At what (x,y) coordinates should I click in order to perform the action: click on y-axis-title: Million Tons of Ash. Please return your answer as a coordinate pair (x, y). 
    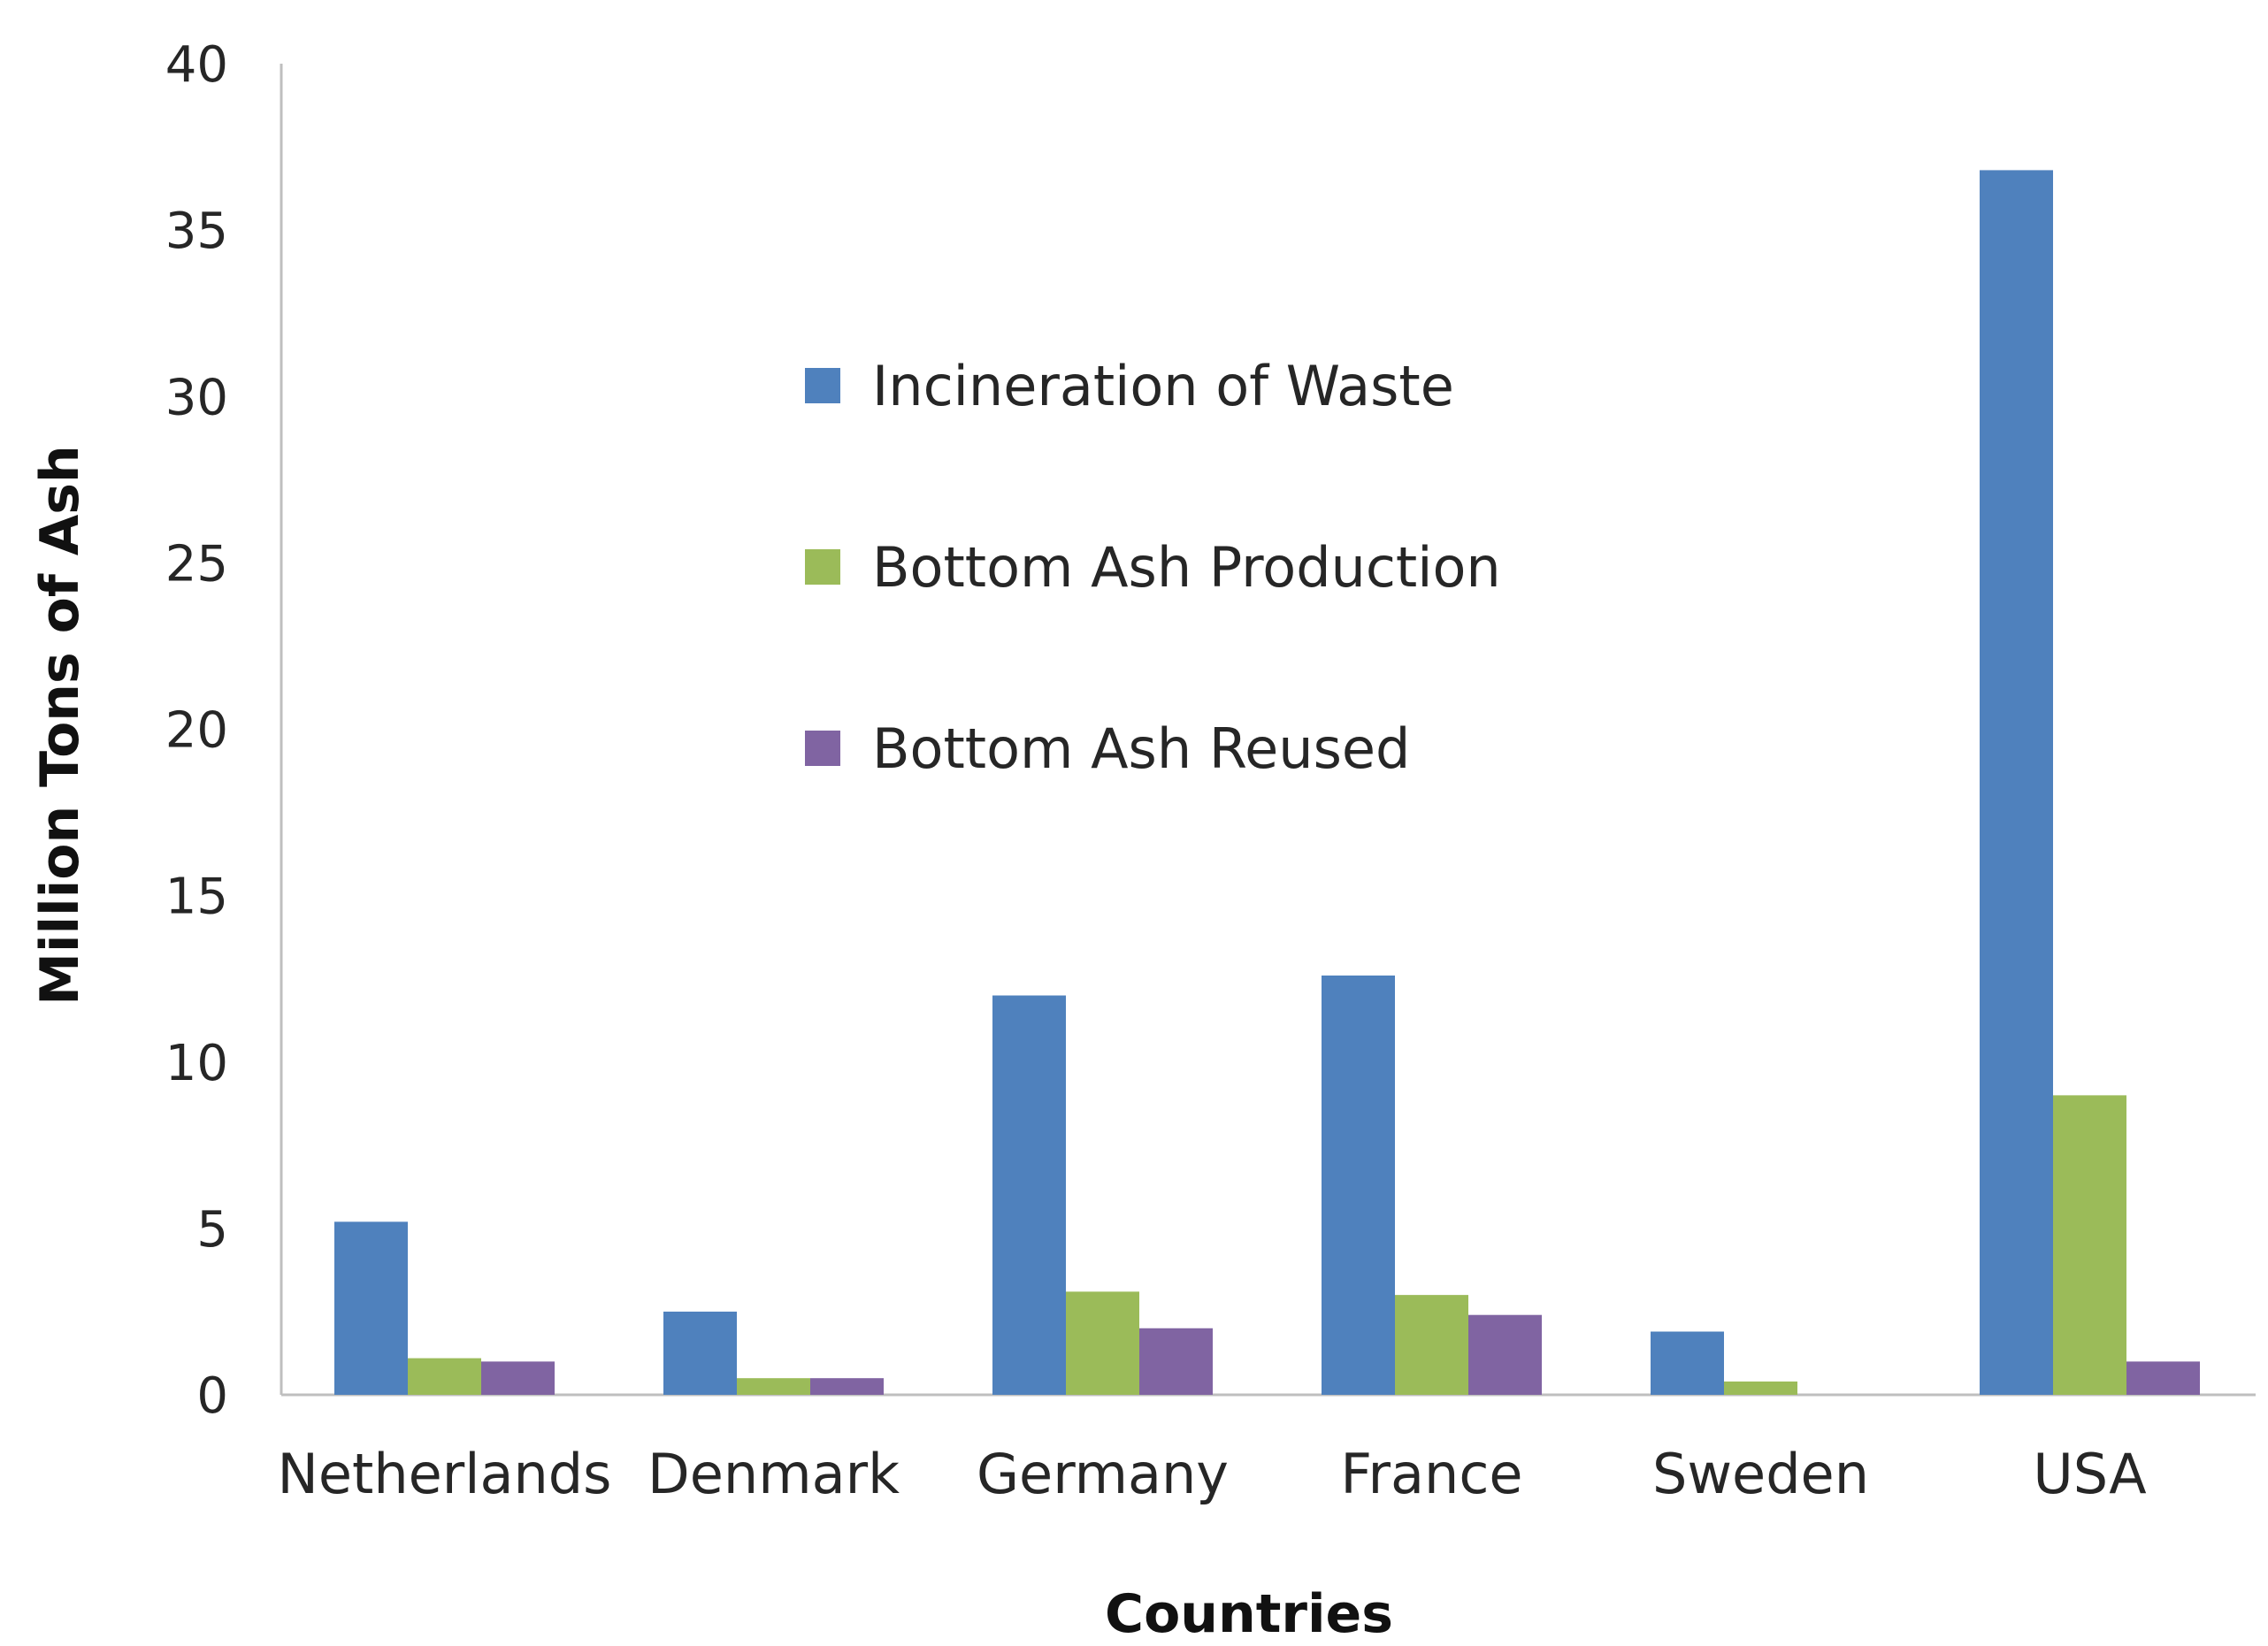
    Looking at the image, I should click on (60, 725).